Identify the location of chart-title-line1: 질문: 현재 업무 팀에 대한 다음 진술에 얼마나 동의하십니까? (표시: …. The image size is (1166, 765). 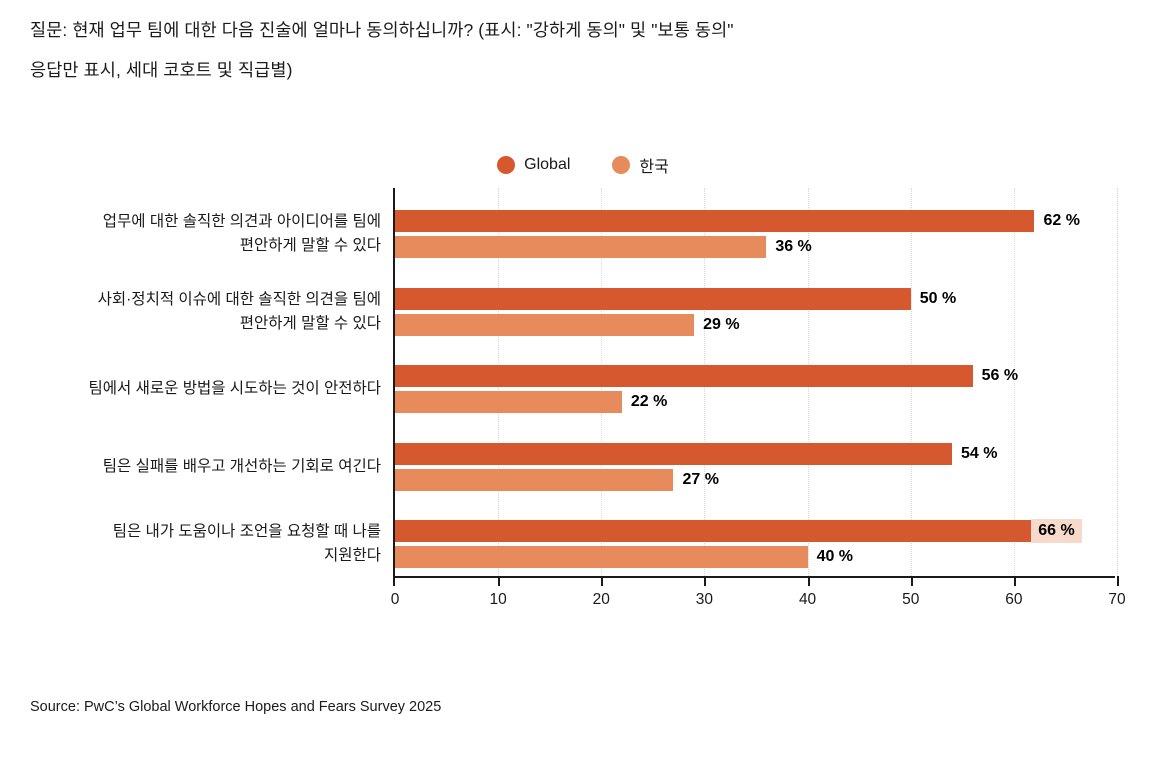
(382, 30).